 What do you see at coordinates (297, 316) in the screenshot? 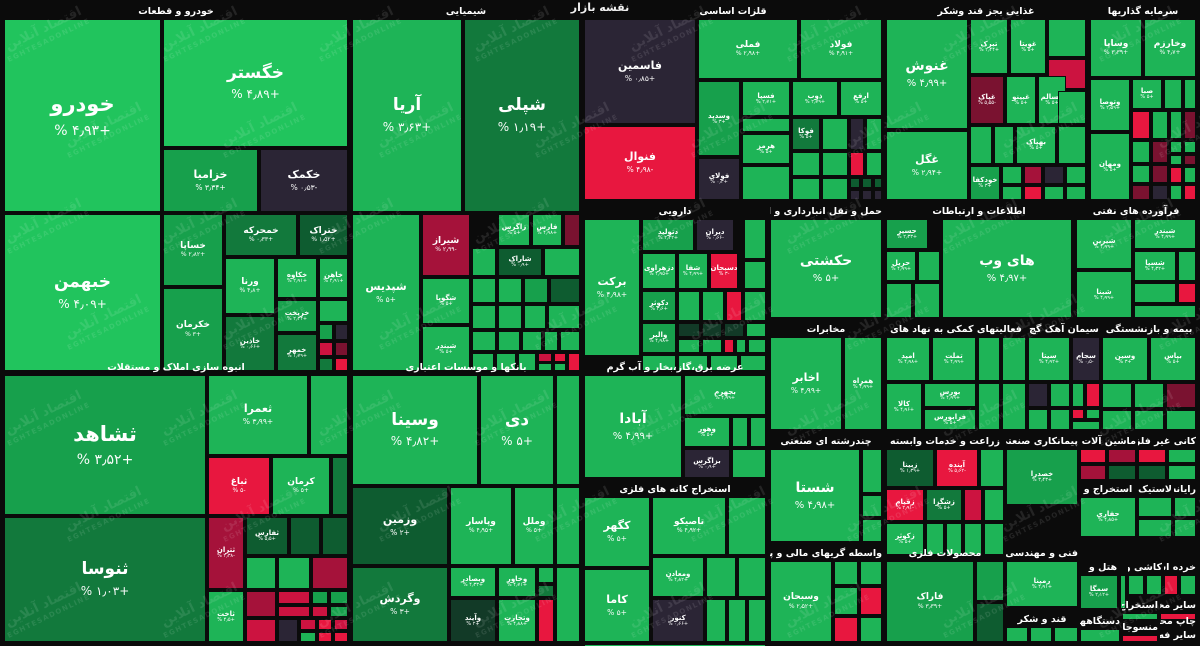
I see `stock-tile: خریخت +۲٫۳۴ %` at bounding box center [297, 316].